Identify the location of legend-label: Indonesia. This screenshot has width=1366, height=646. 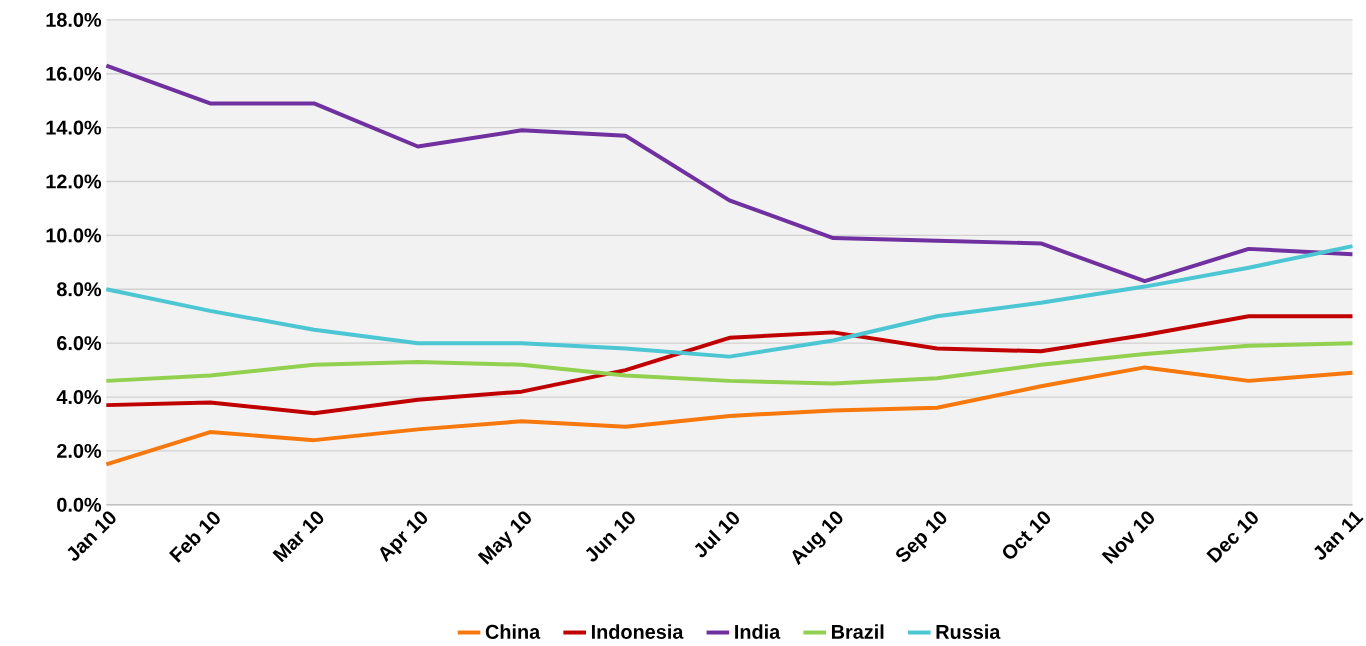
(637, 631).